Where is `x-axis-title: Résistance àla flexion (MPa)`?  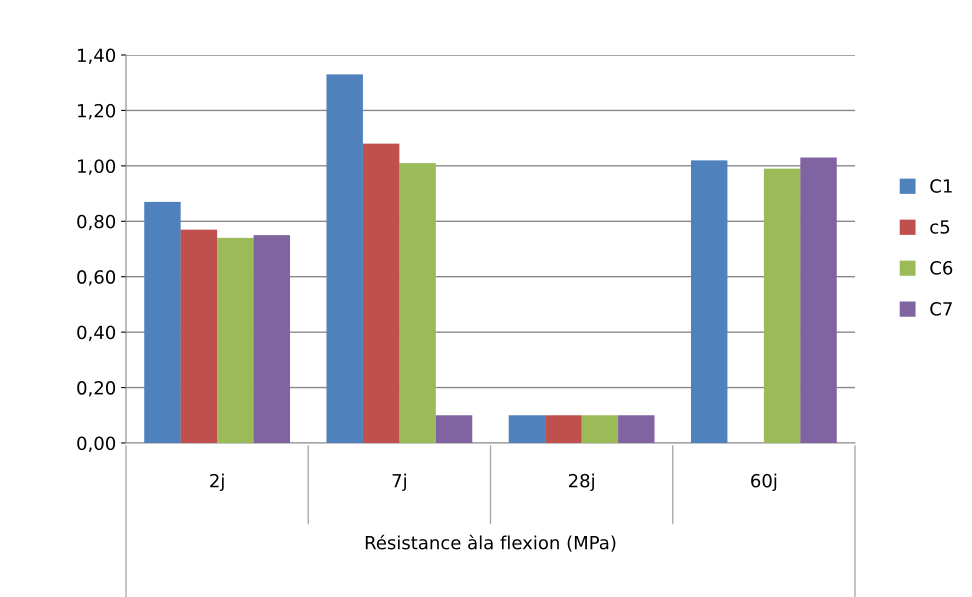 x-axis-title: Résistance àla flexion (MPa) is located at coordinates (491, 543).